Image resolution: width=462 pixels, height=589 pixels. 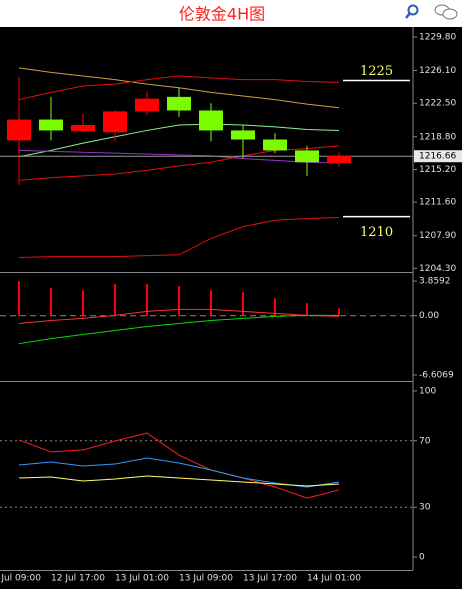 I want to click on y-tick-label: 30, so click(x=425, y=508).